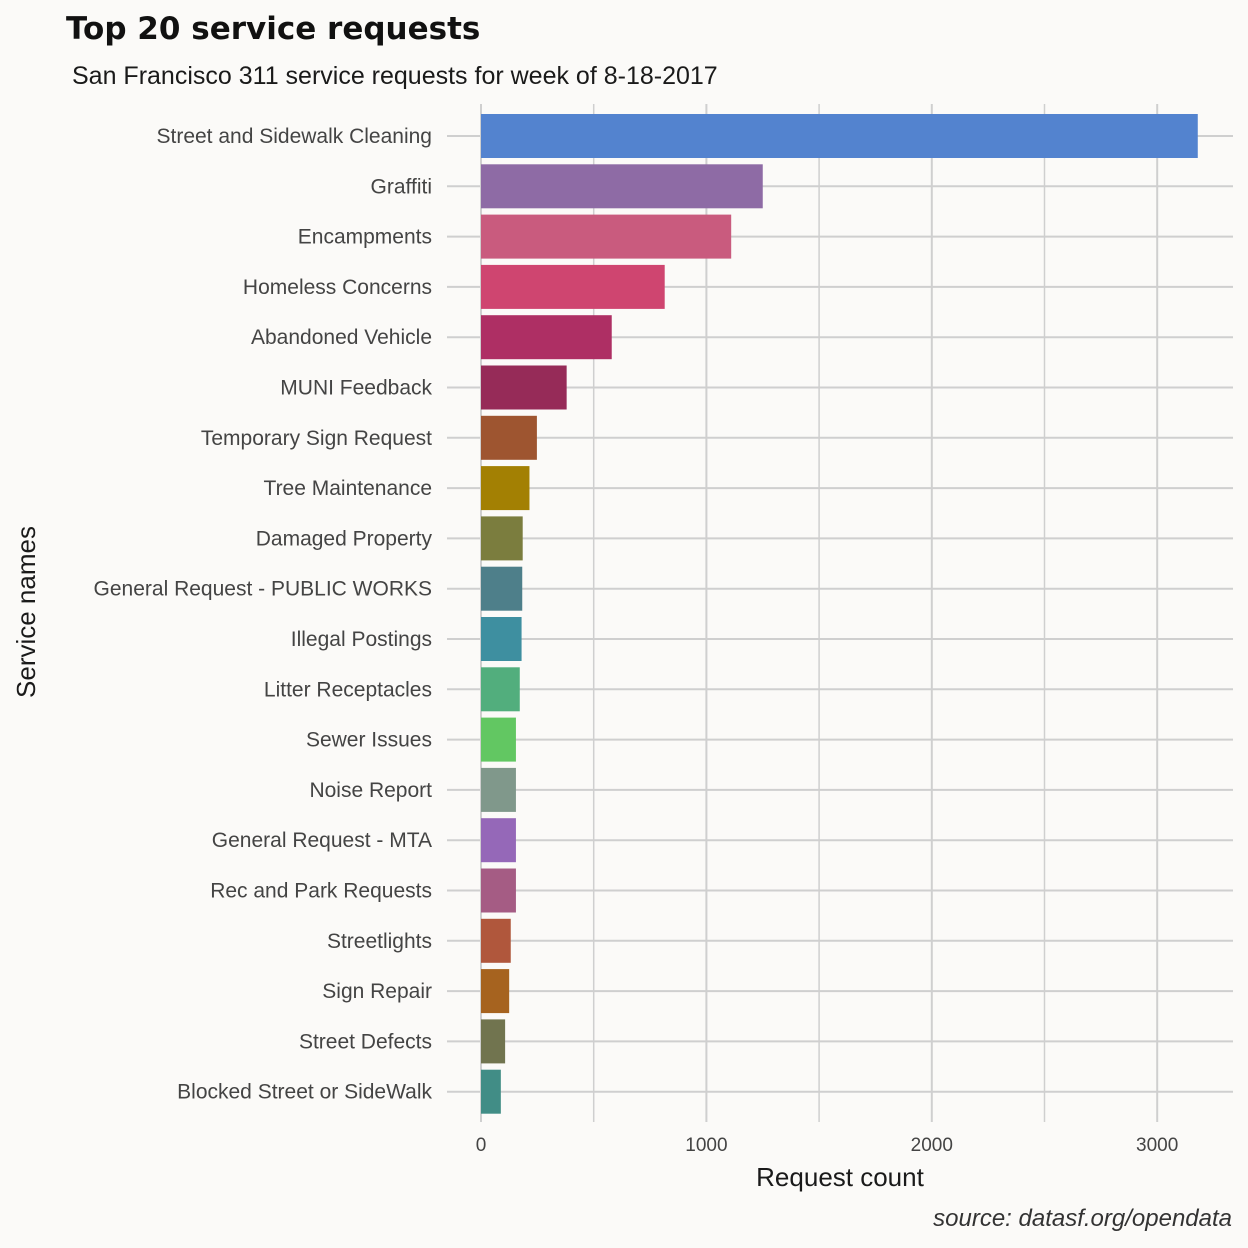 The height and width of the screenshot is (1248, 1248). I want to click on category-label: Street Defects, so click(365, 1041).